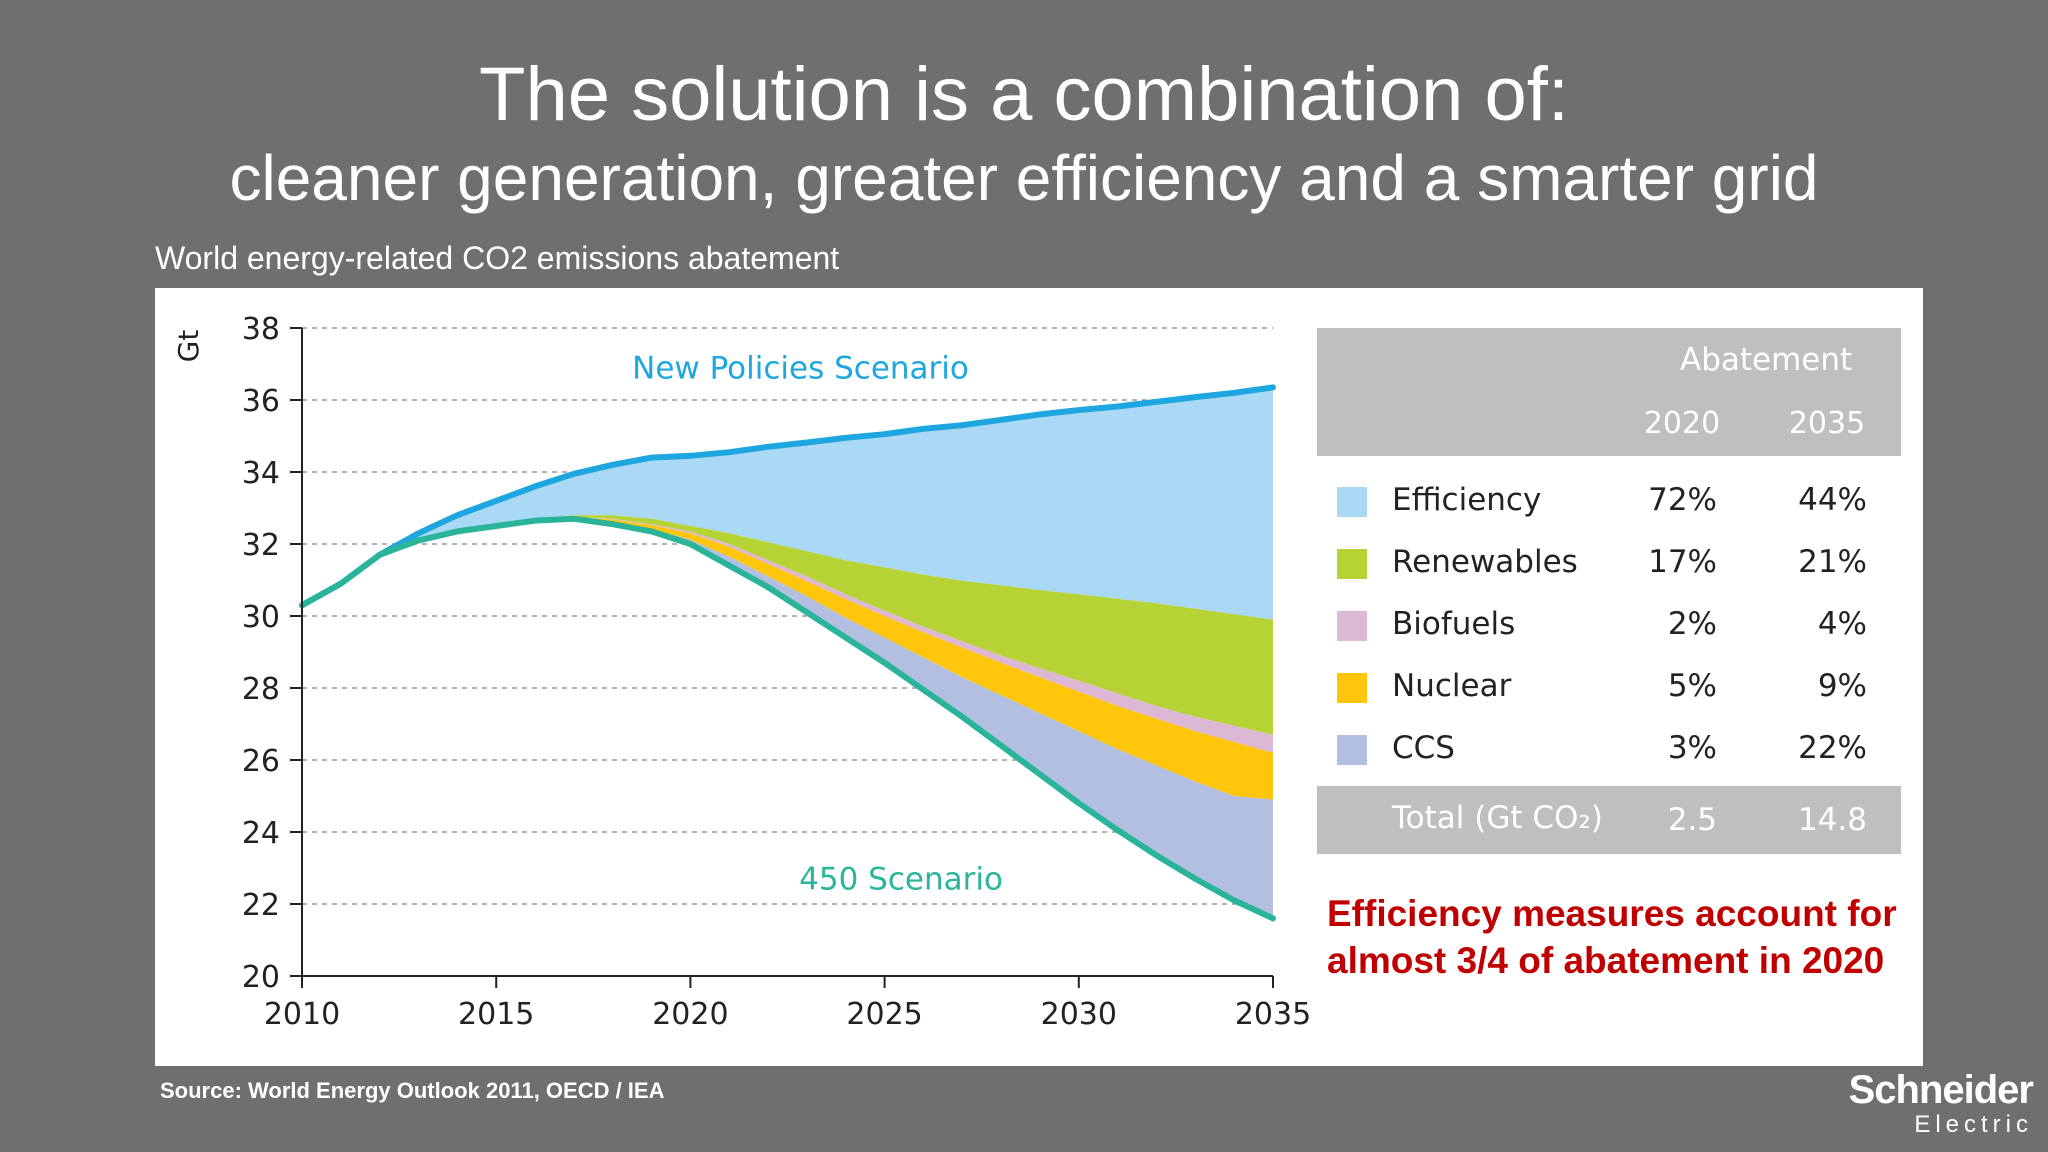 This screenshot has height=1152, width=2048. I want to click on x-tick-label: 2030, so click(1079, 1014).